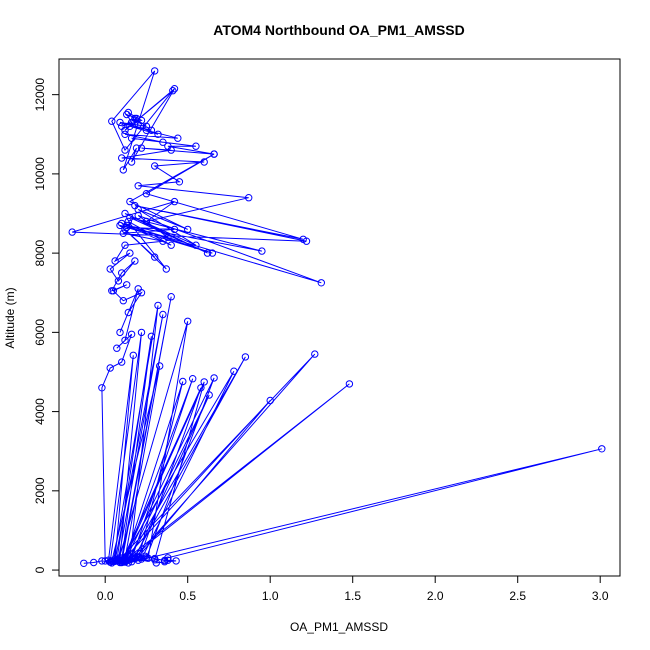  What do you see at coordinates (40, 95) in the screenshot?
I see `y-tick-label: 12000` at bounding box center [40, 95].